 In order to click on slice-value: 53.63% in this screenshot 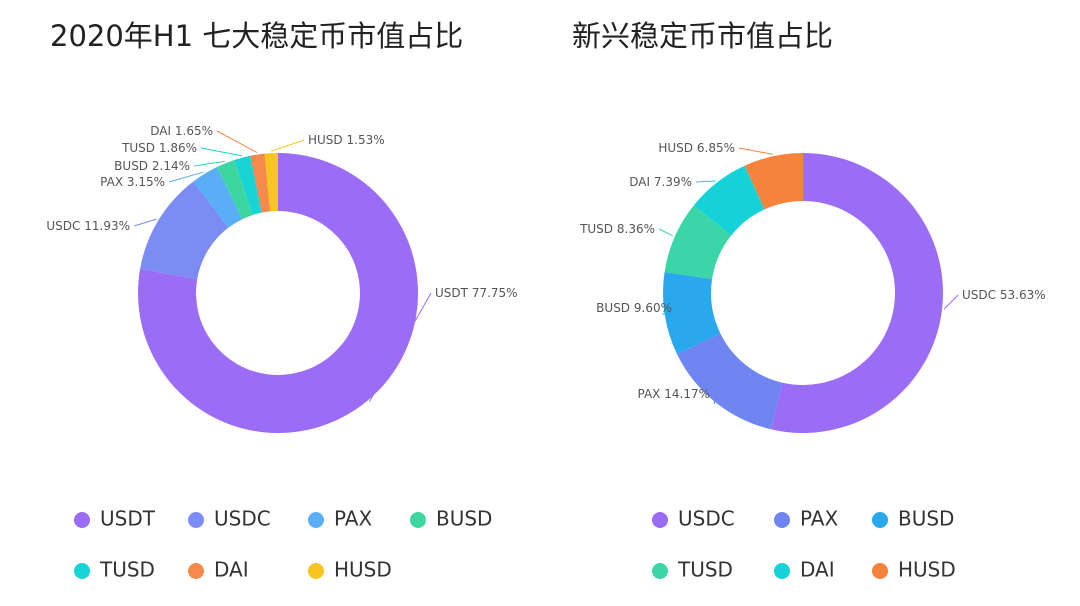, I will do `click(1023, 295)`.